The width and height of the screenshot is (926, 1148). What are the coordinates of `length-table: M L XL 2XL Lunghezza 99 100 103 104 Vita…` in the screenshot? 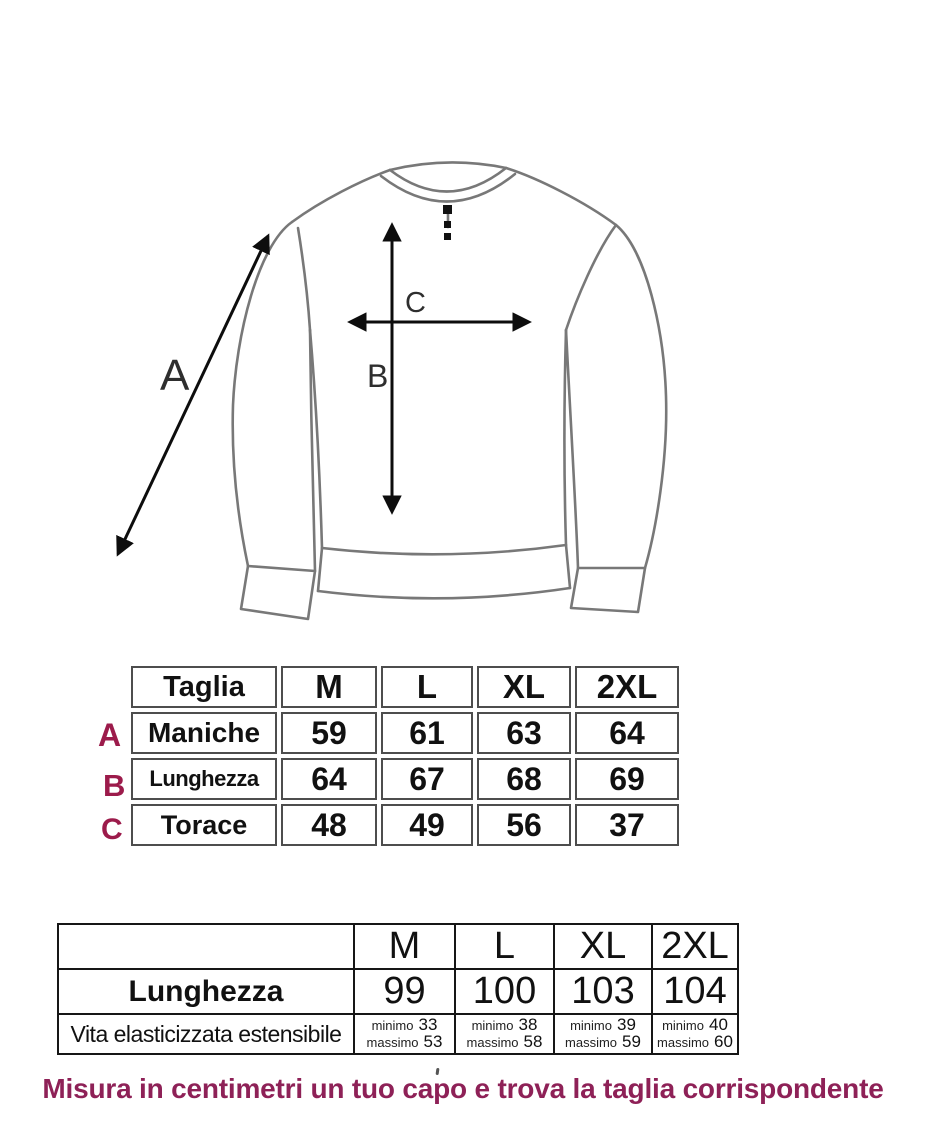 It's located at (398, 989).